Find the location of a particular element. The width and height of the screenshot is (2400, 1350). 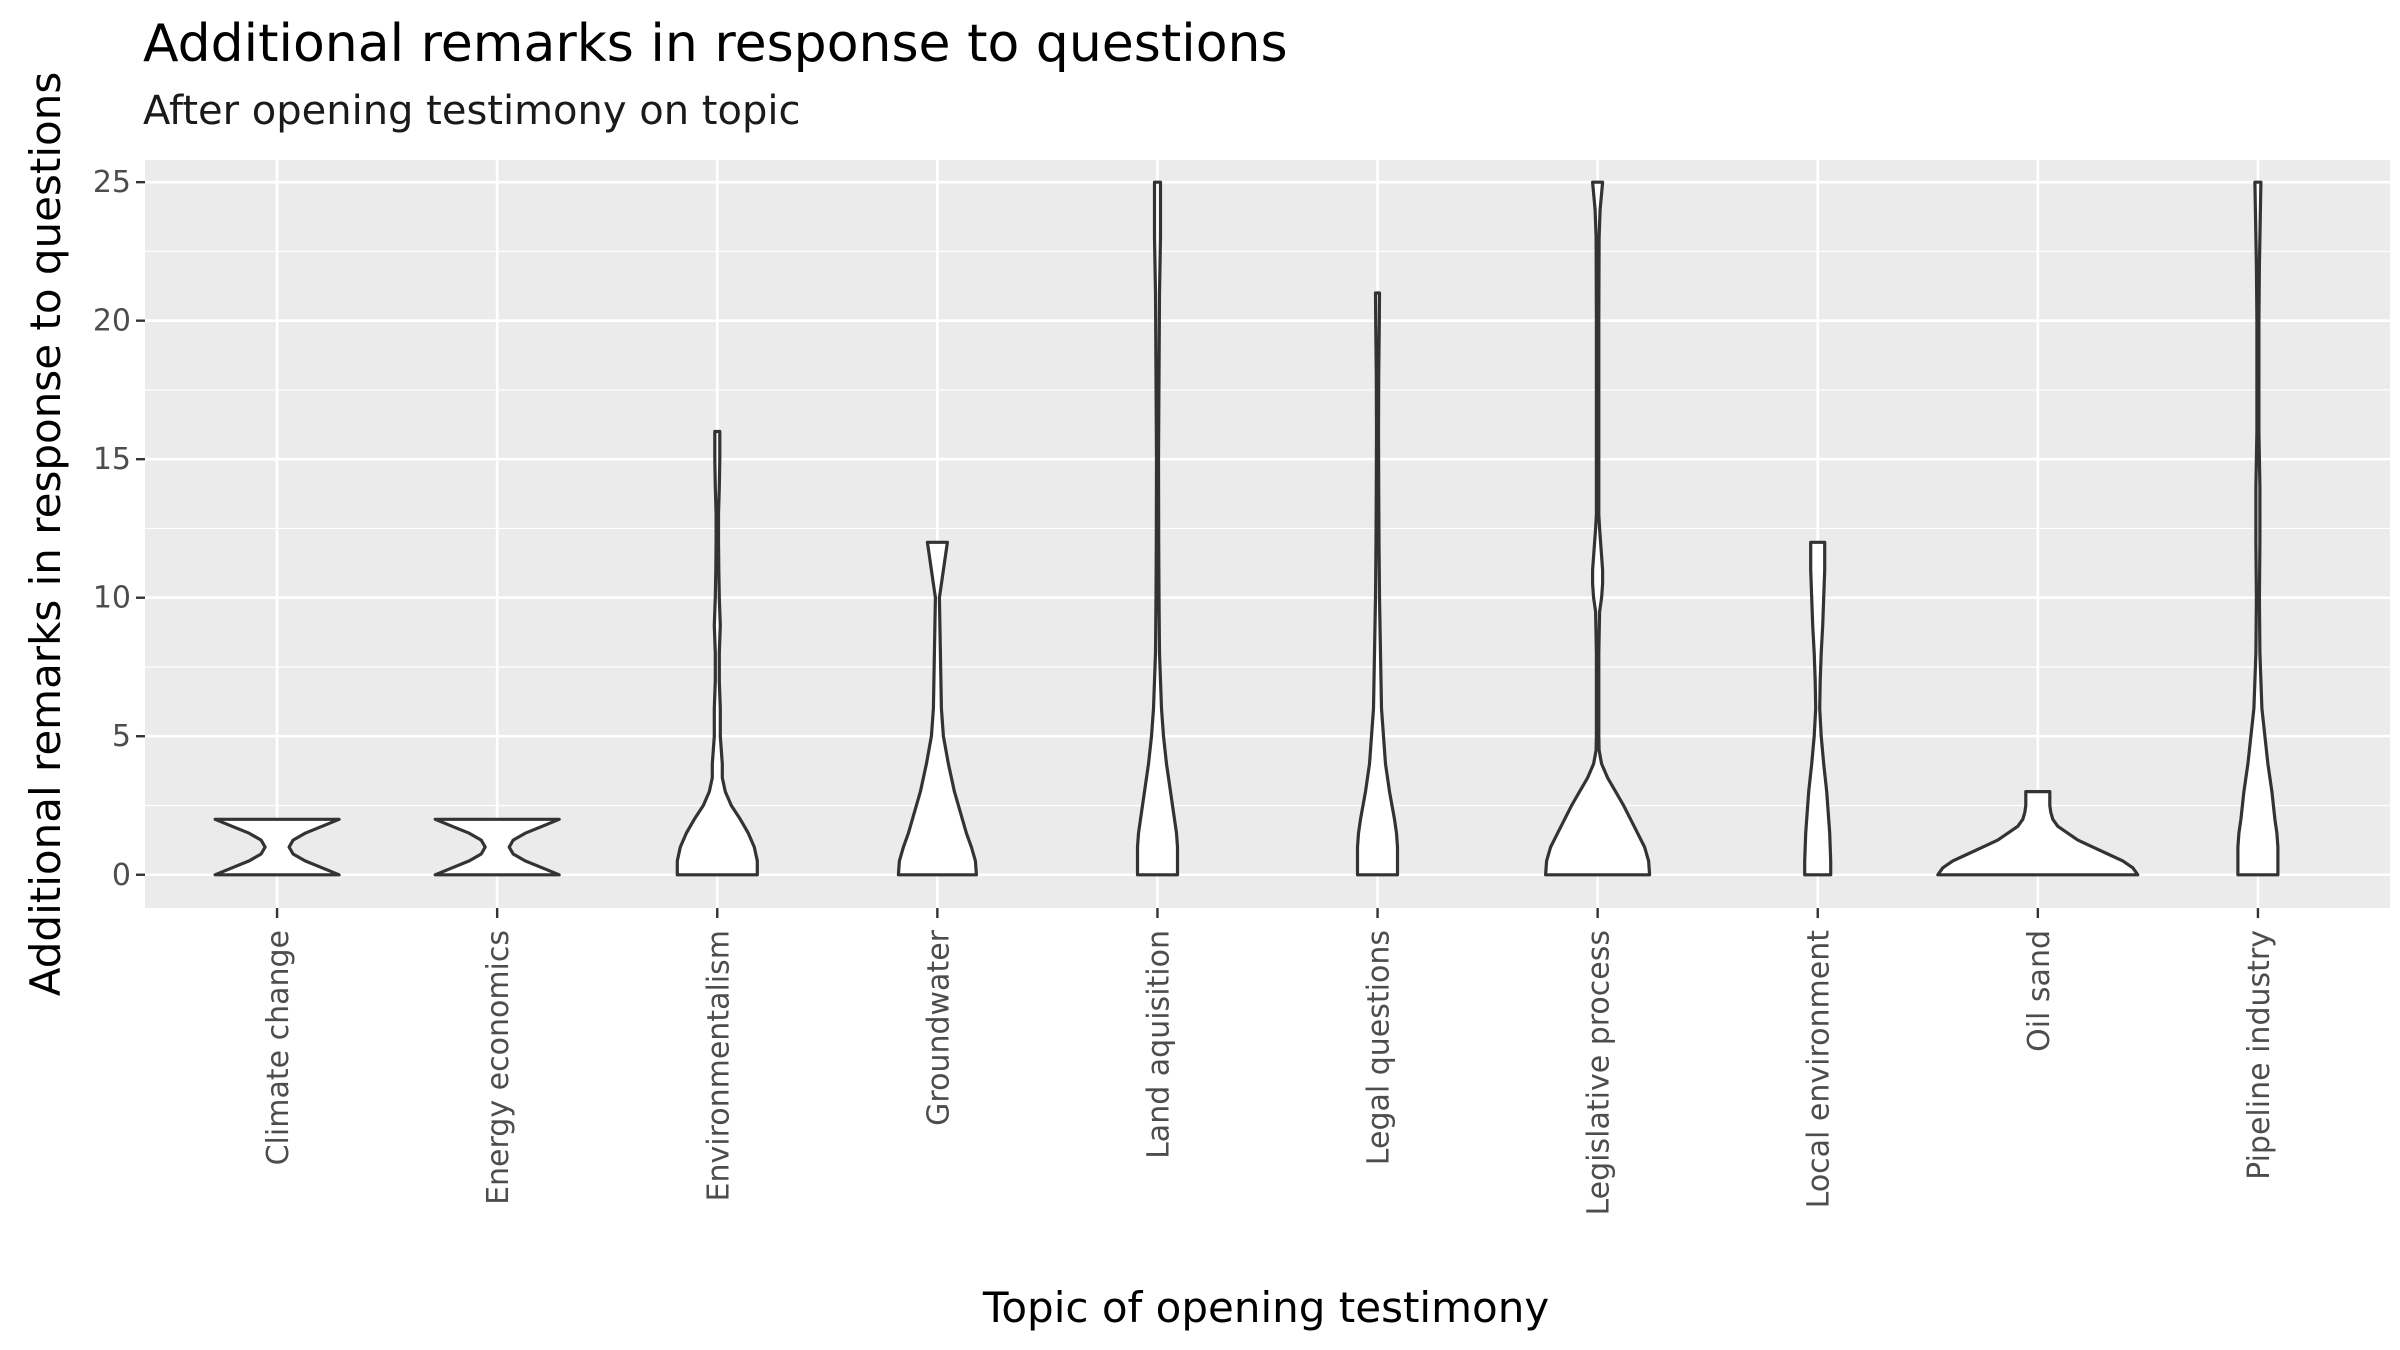

y-tick-label: 25 is located at coordinates (112, 182).